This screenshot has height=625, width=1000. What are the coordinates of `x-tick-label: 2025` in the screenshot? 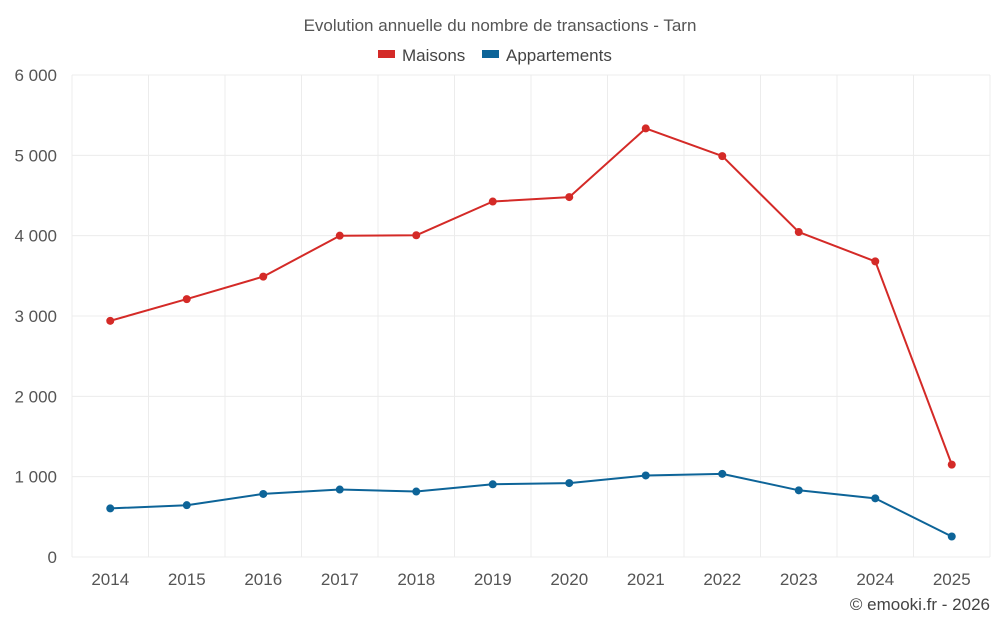 It's located at (952, 579).